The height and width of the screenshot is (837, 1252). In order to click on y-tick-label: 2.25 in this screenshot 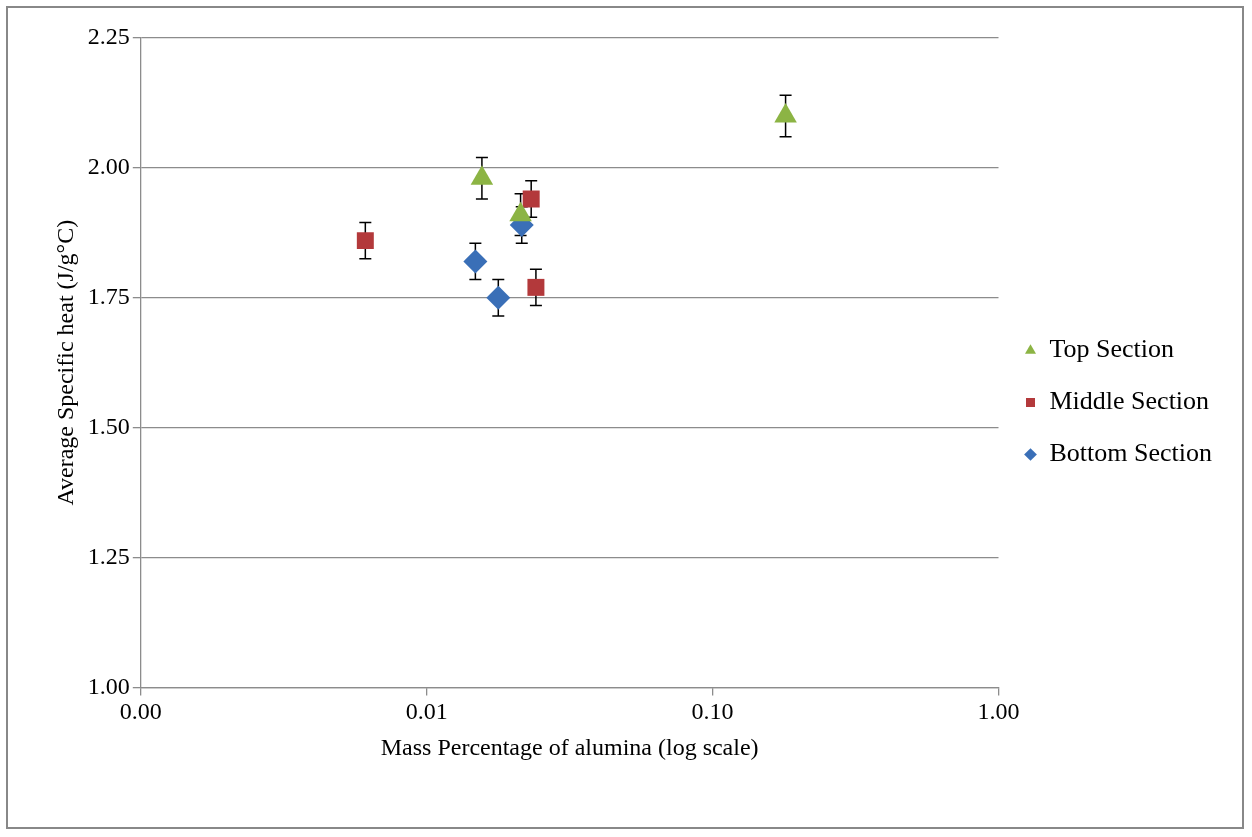, I will do `click(108, 36)`.